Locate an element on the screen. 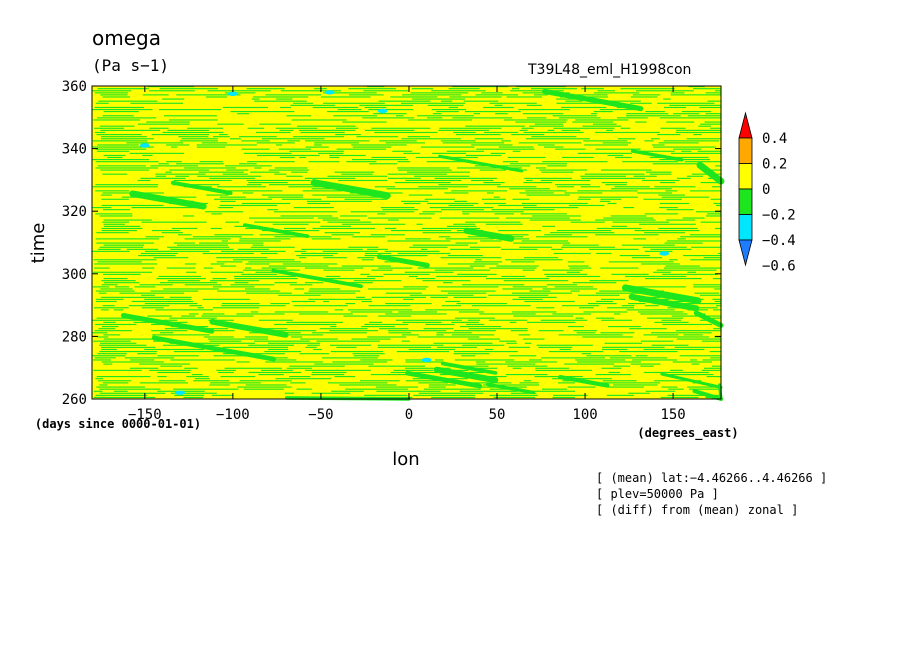 Image resolution: width=904 pixels, height=654 pixels. note-line: [ (mean) lat:−4.46266..4.46266 ] is located at coordinates (712, 478).